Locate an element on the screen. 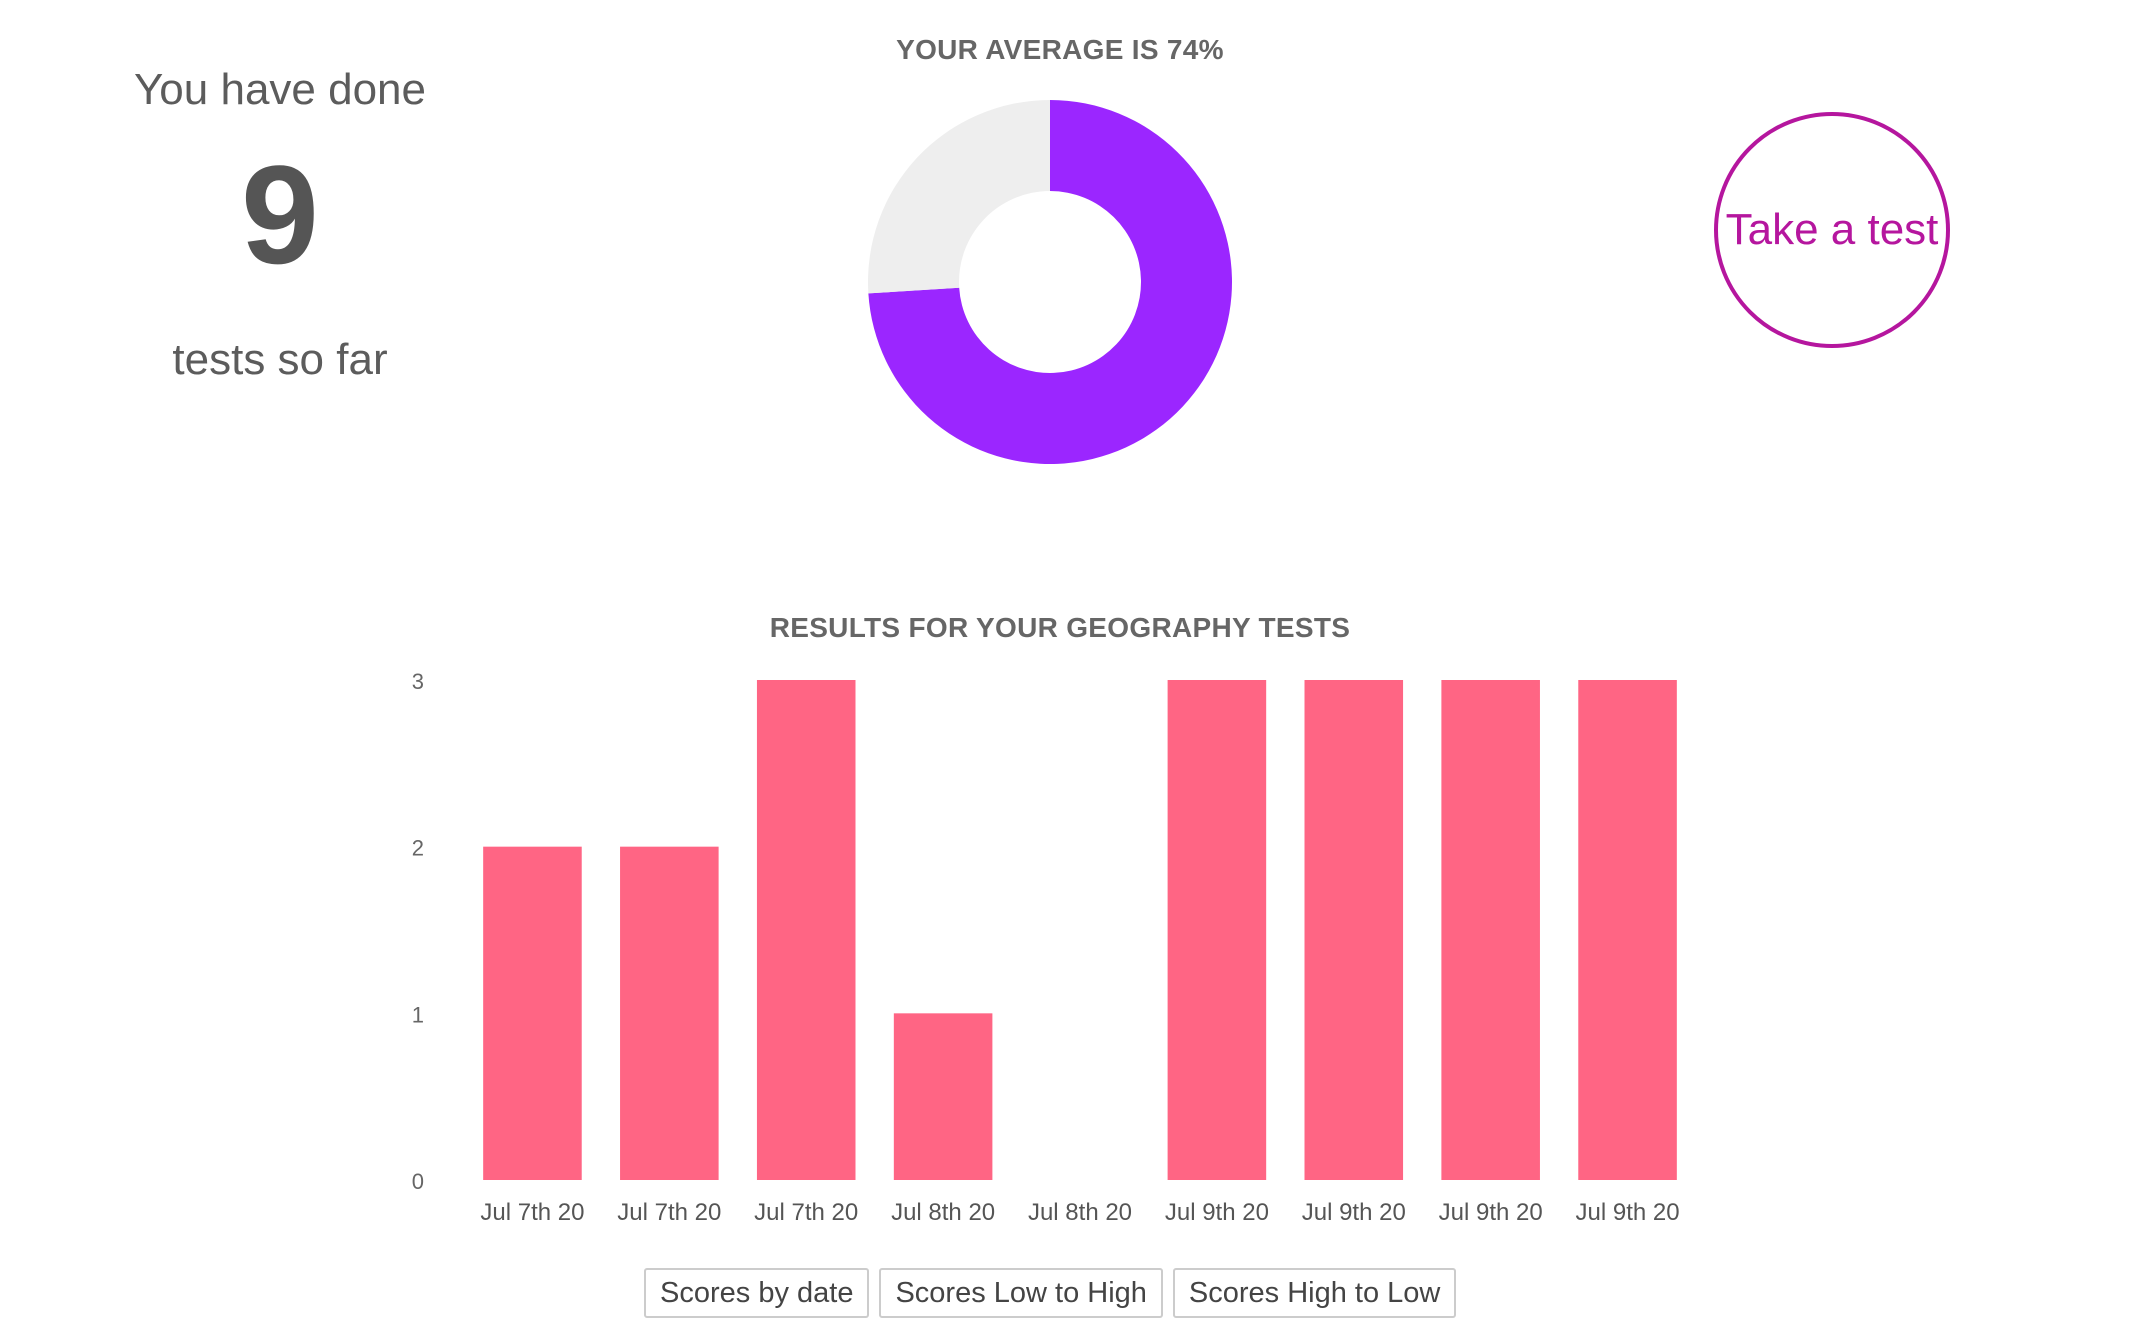  average-donut-chart is located at coordinates (1050, 282).